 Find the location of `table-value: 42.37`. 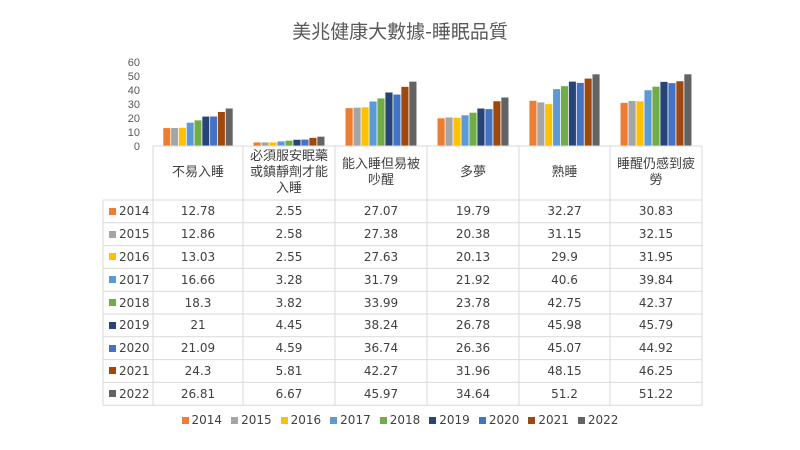

table-value: 42.37 is located at coordinates (656, 302).